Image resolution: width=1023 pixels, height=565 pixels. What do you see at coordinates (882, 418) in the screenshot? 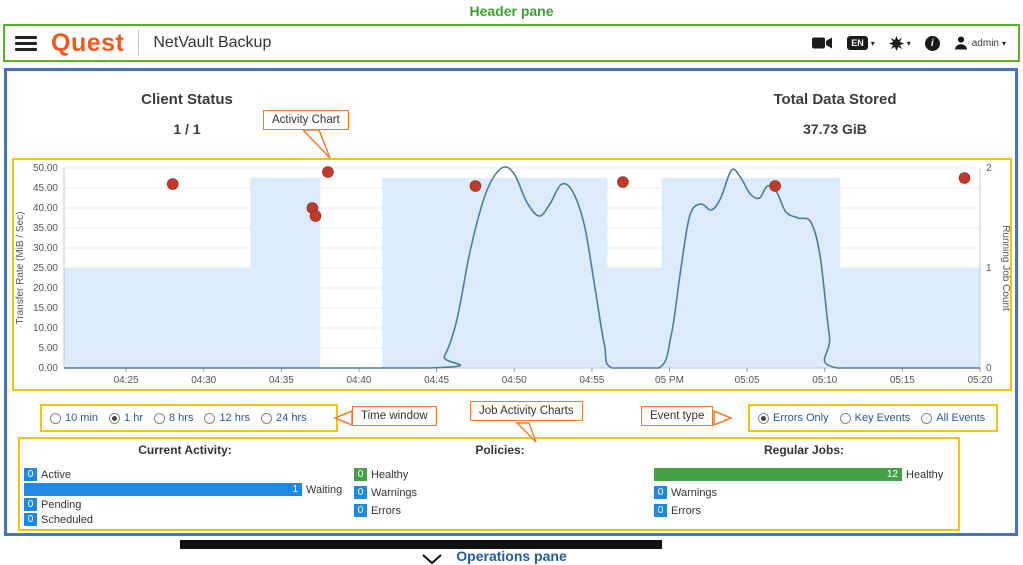
I see `radio-label: Key Events` at bounding box center [882, 418].